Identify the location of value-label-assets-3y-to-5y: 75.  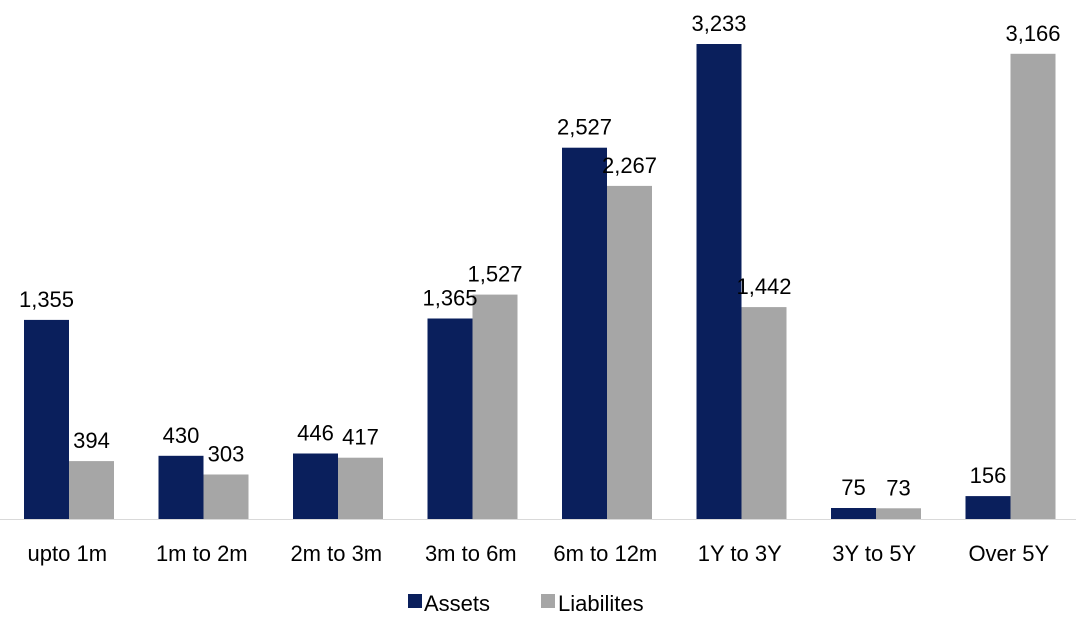
(853, 487).